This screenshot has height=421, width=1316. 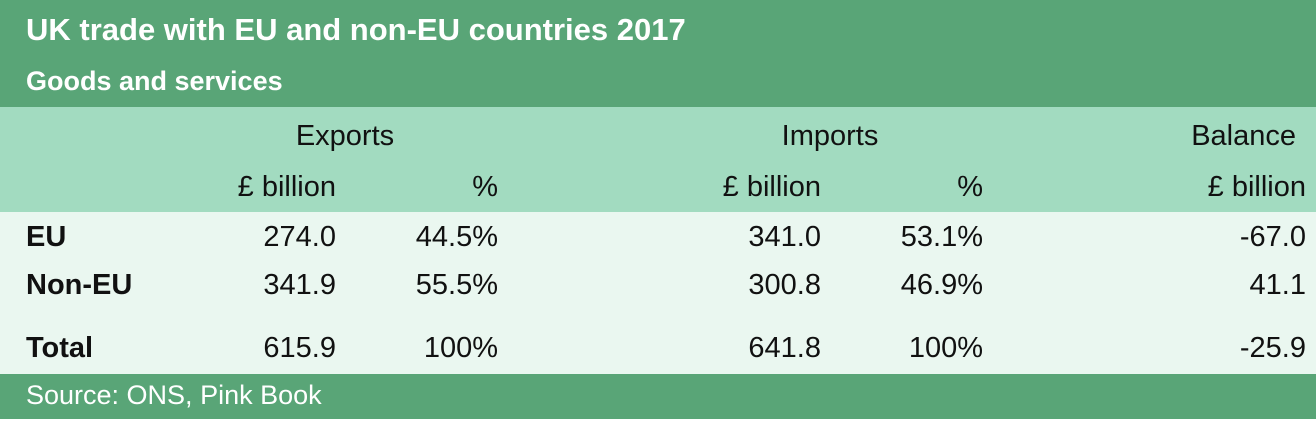 I want to click on cell-eu-exports-percent: 44.5%, so click(x=456, y=237).